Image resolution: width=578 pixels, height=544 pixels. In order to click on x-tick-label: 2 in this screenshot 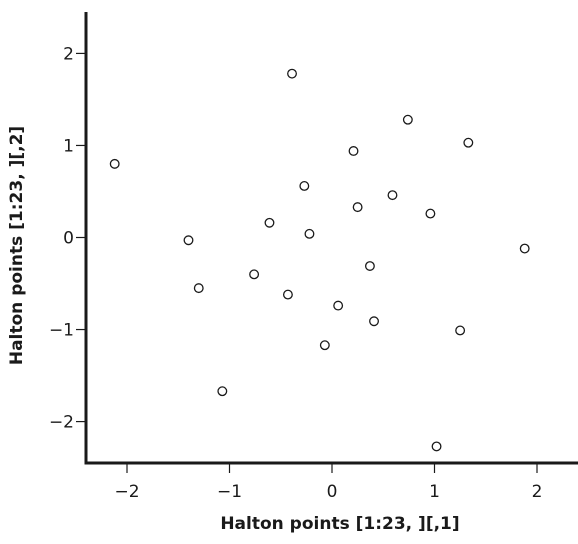, I will do `click(537, 492)`.